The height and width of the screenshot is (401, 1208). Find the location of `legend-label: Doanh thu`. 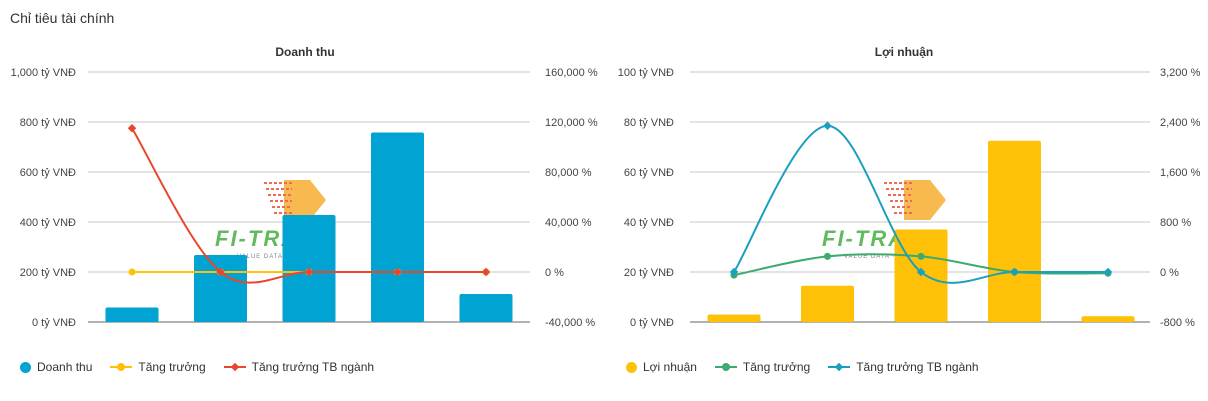

legend-label: Doanh thu is located at coordinates (65, 367).